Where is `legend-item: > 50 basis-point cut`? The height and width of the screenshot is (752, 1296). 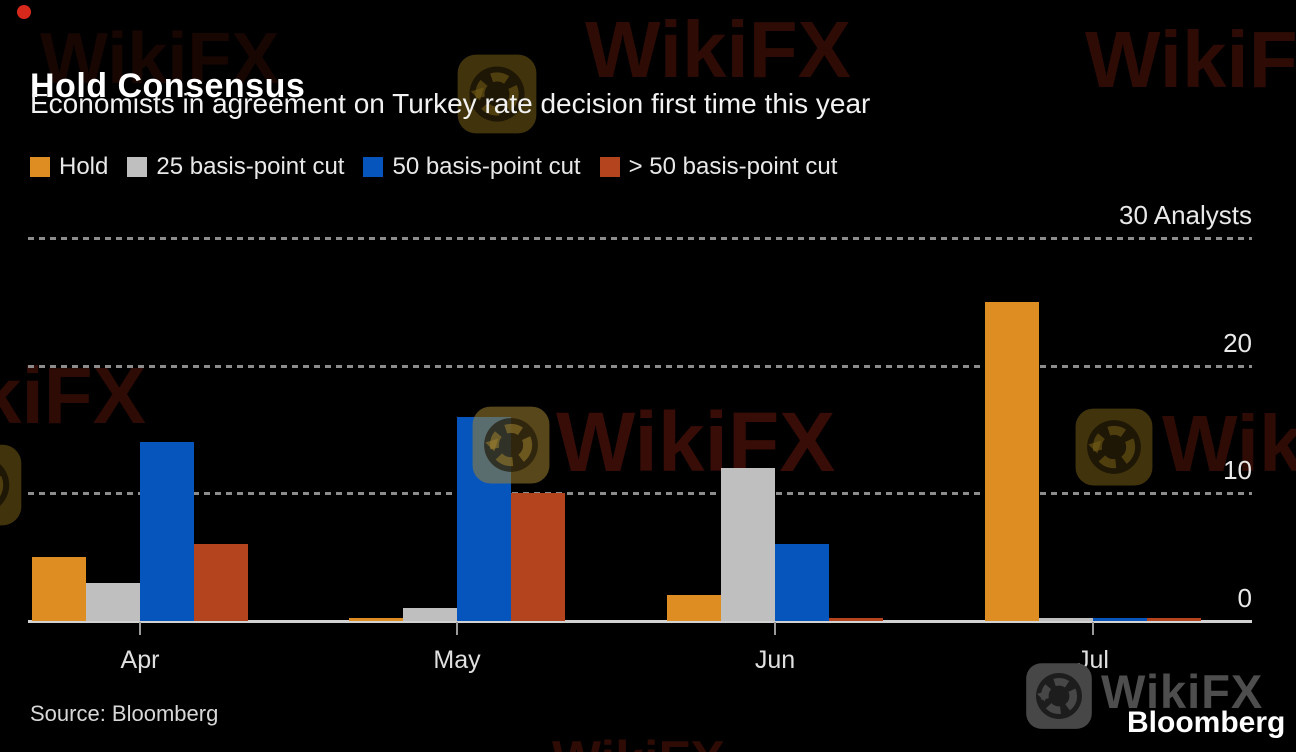 legend-item: > 50 basis-point cut is located at coordinates (718, 167).